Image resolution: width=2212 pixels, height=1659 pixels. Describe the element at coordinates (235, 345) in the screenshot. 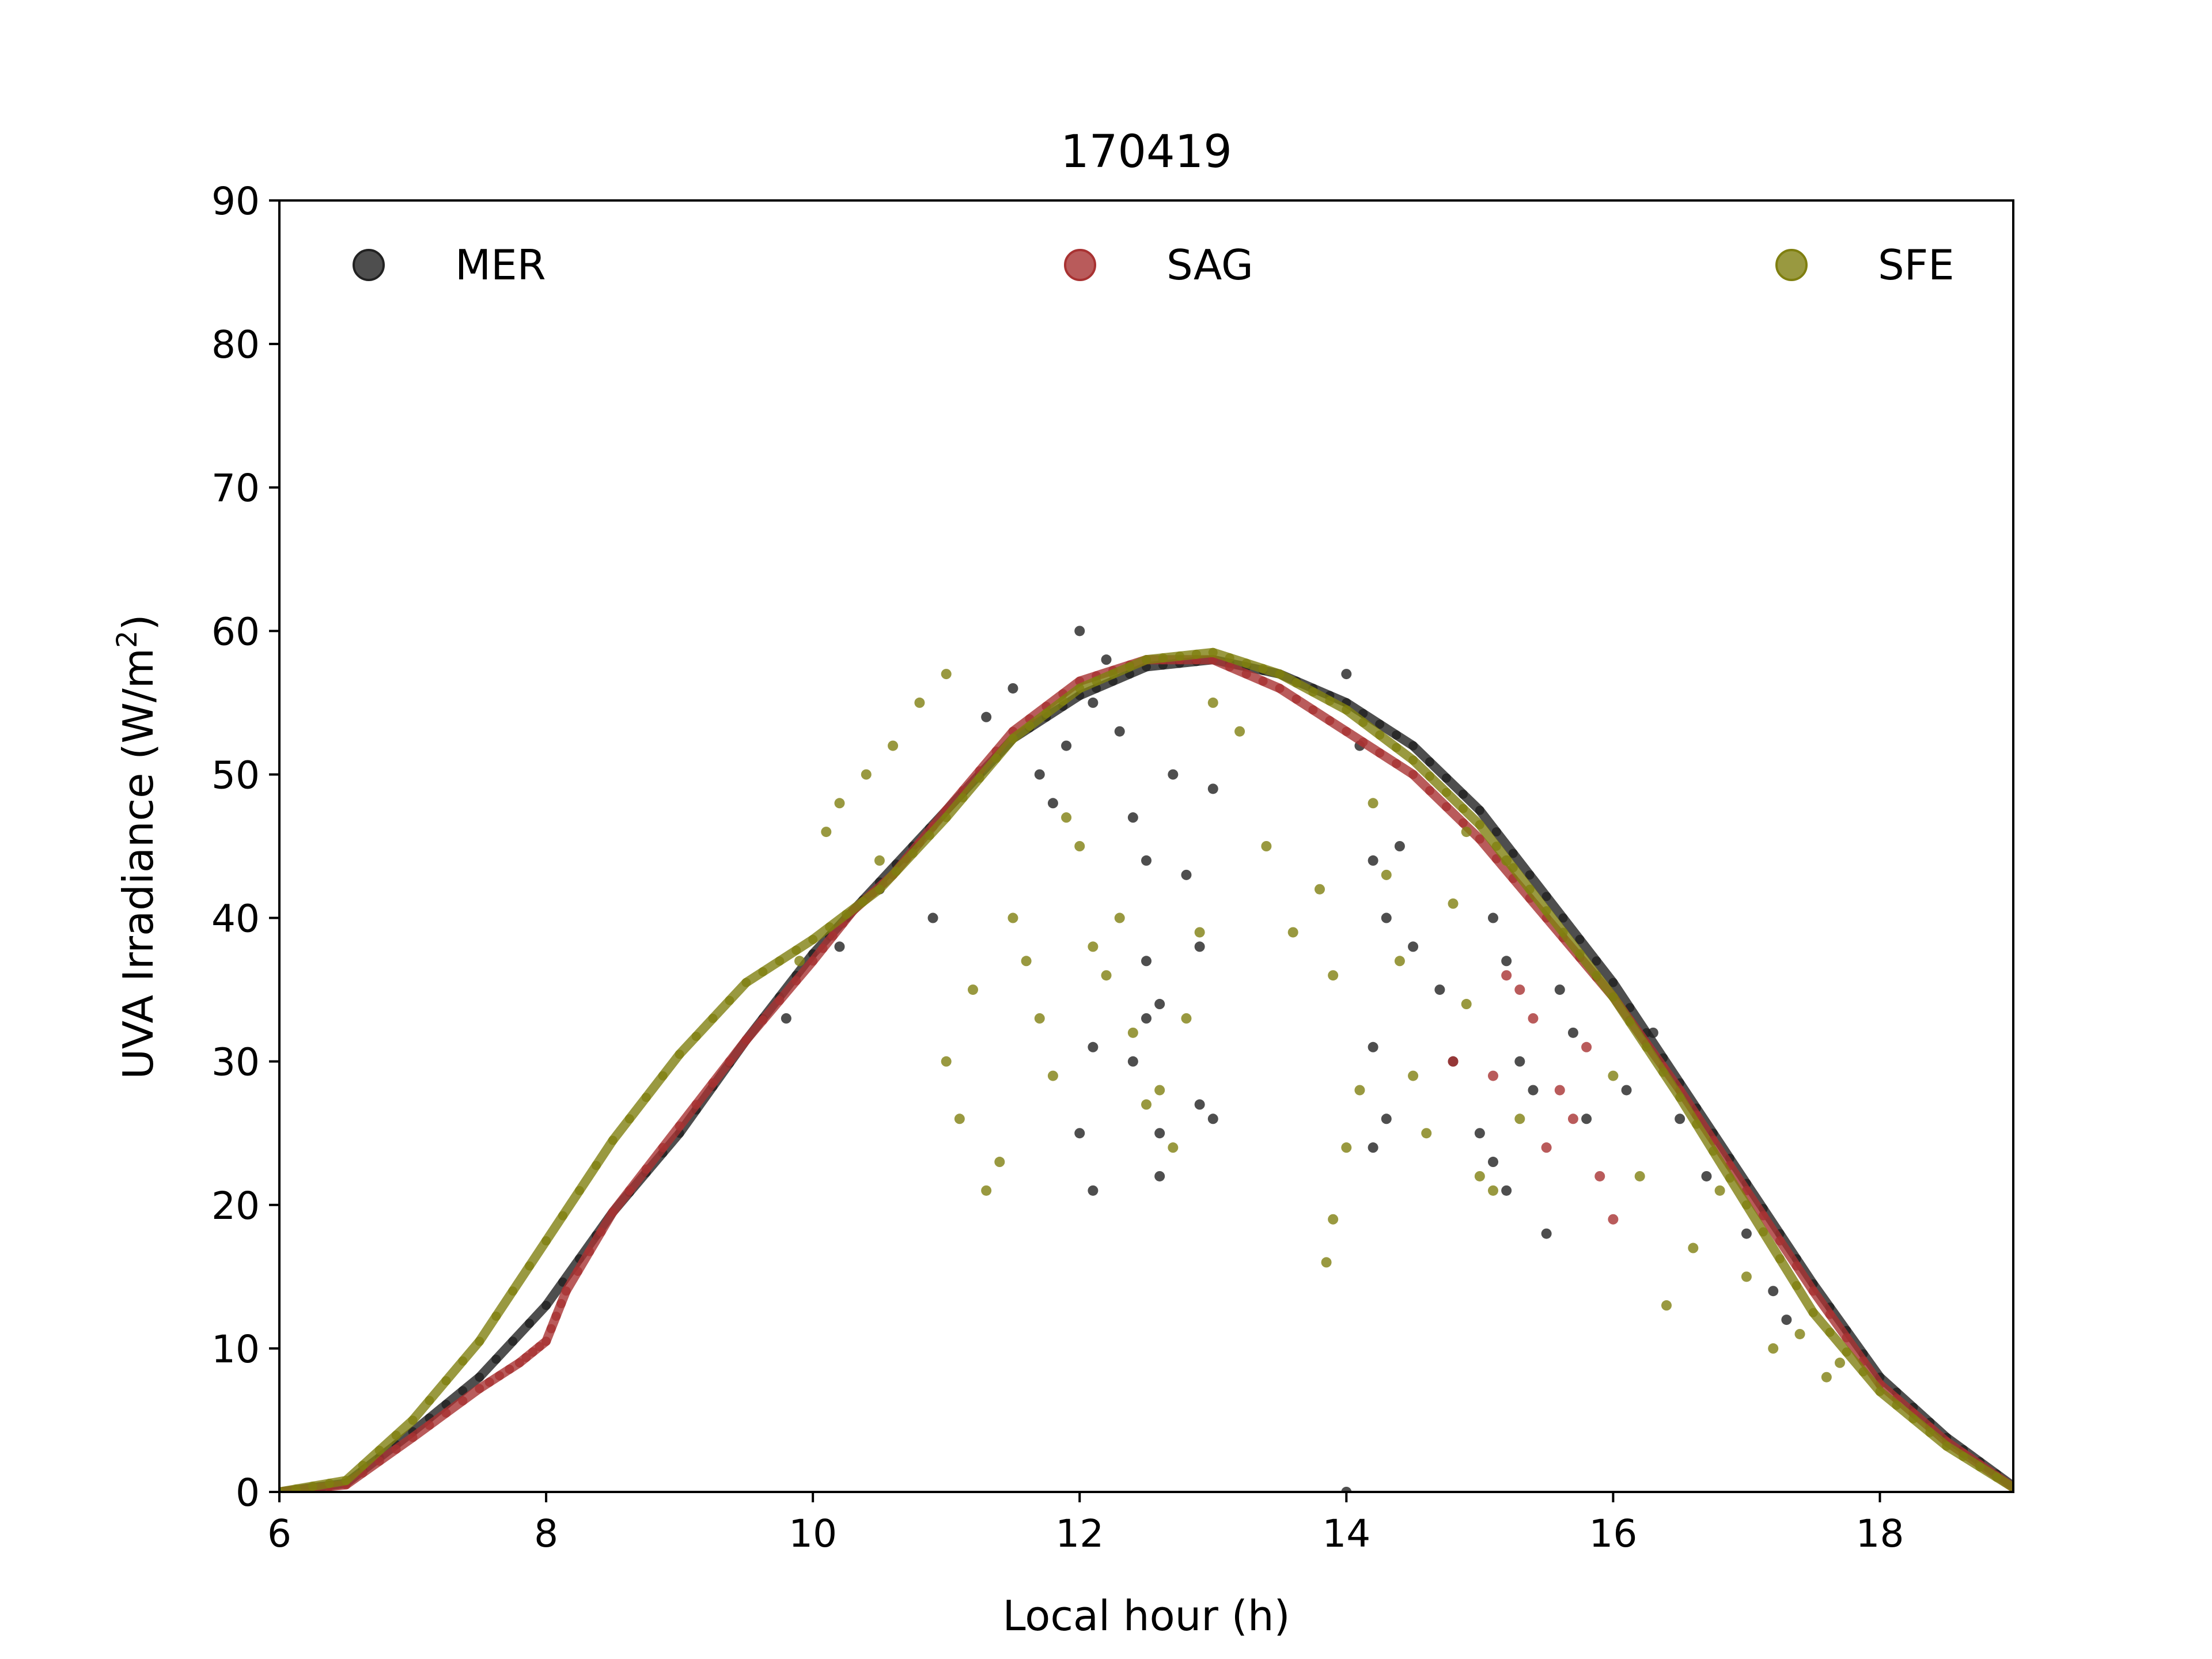

I see `y-tick-label: 80` at that location.